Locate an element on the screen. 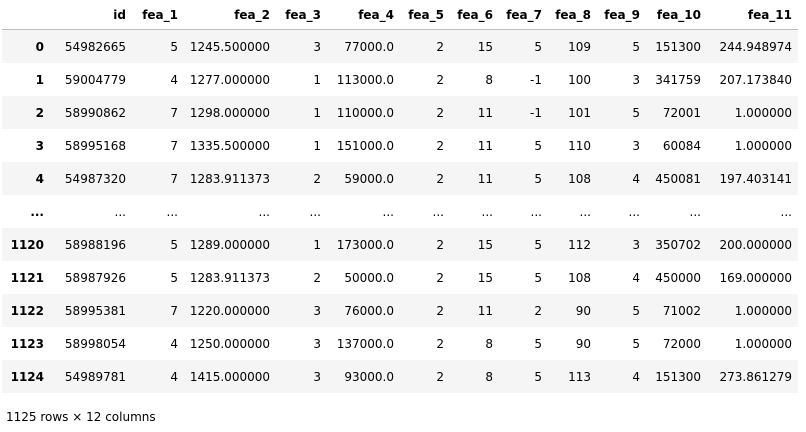 The width and height of the screenshot is (806, 432). table-cell: 54987320 is located at coordinates (95, 178).